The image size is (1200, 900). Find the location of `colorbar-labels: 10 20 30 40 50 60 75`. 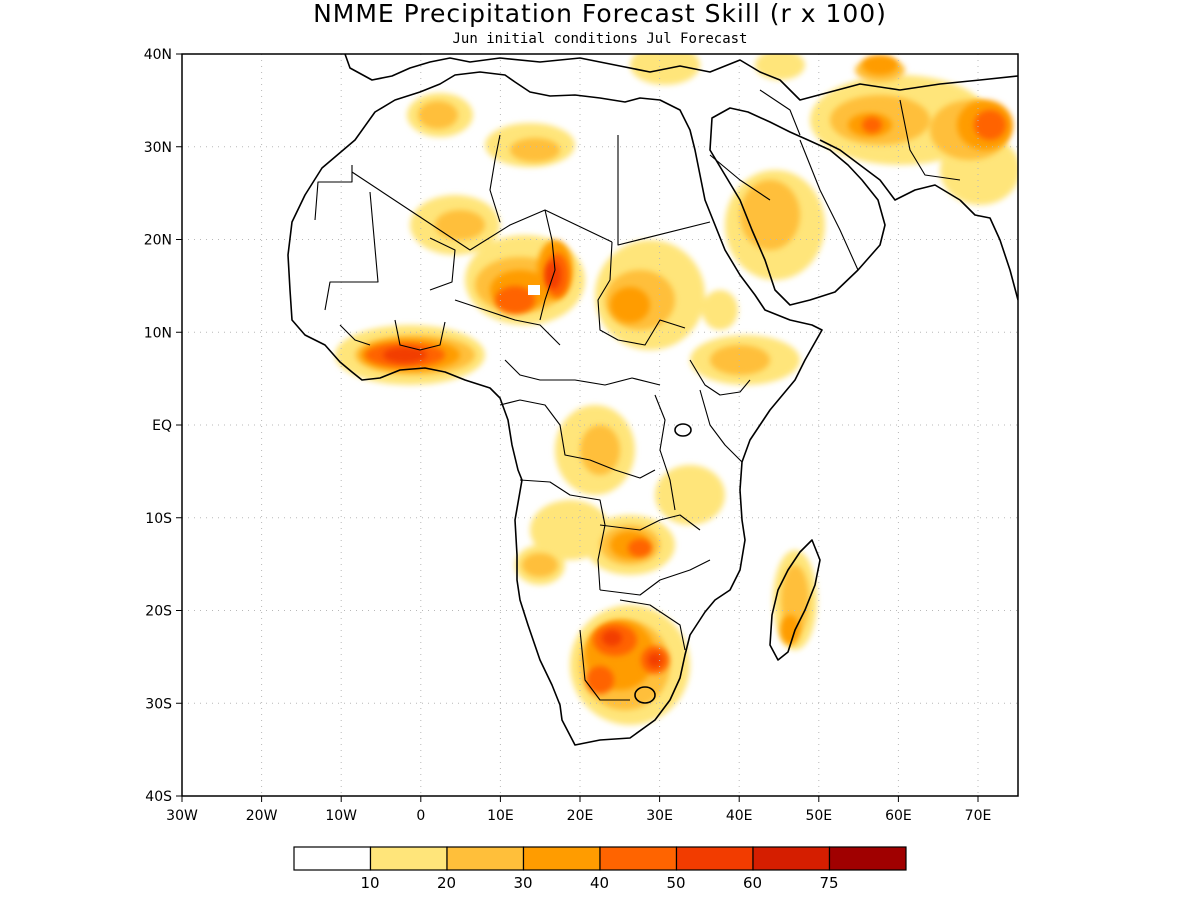

colorbar-labels: 10 20 30 40 50 60 75 is located at coordinates (599, 883).